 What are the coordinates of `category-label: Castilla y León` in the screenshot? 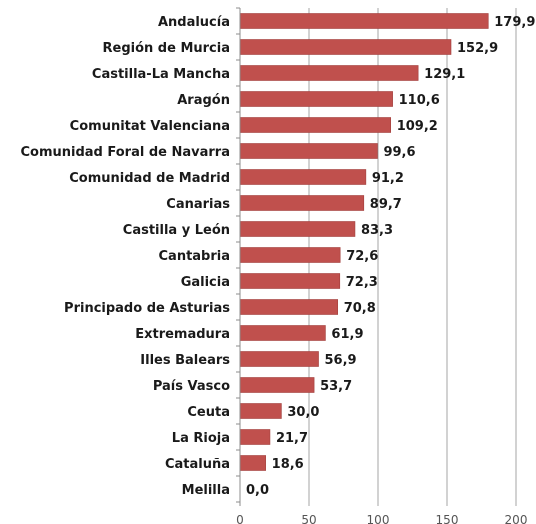 It's located at (176, 230).